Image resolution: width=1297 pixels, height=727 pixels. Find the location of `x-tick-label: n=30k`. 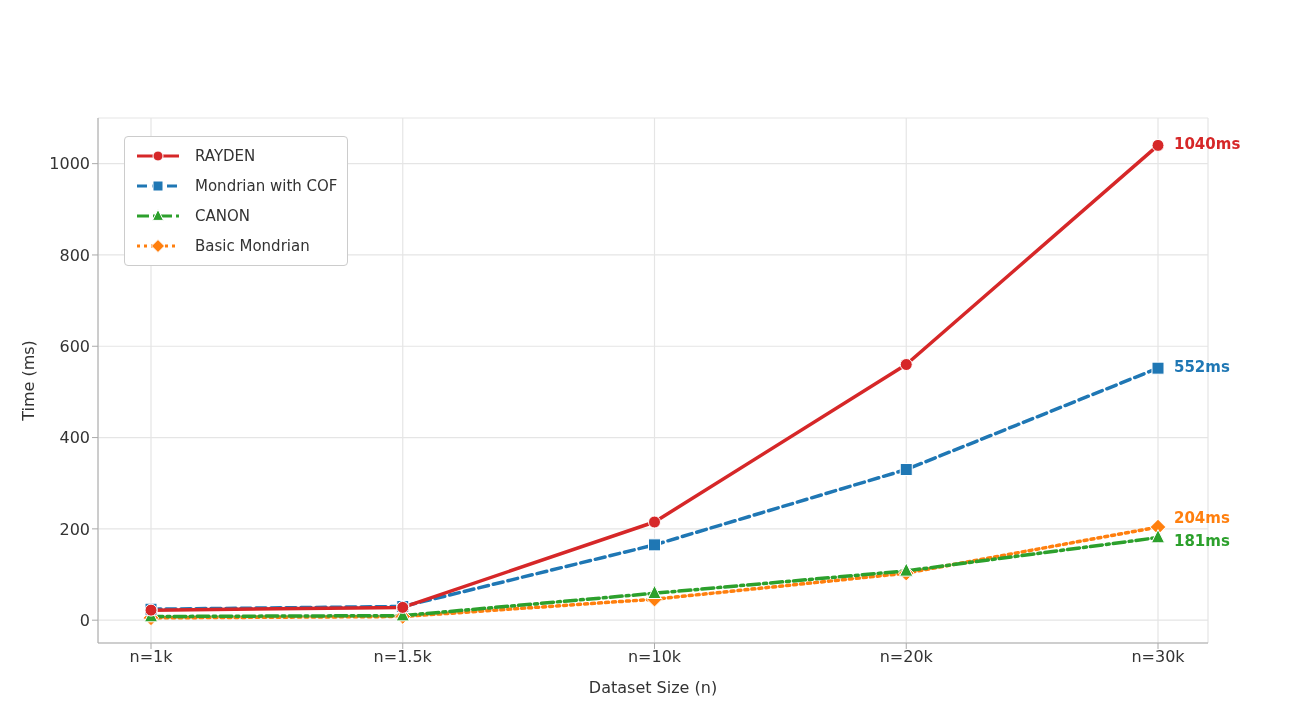

x-tick-label: n=30k is located at coordinates (1158, 657).